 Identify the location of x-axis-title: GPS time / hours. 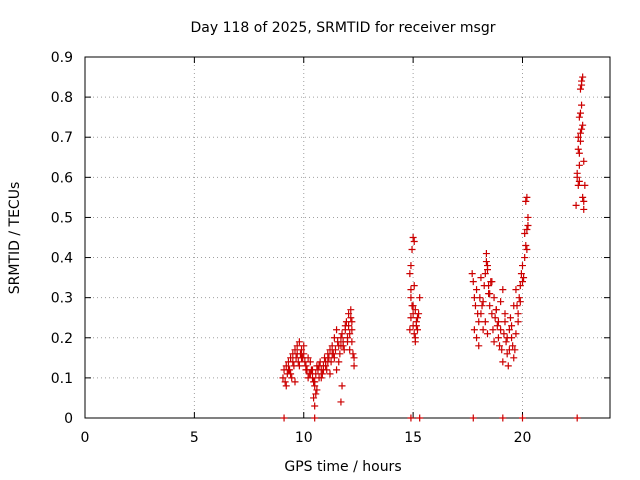
(342, 467).